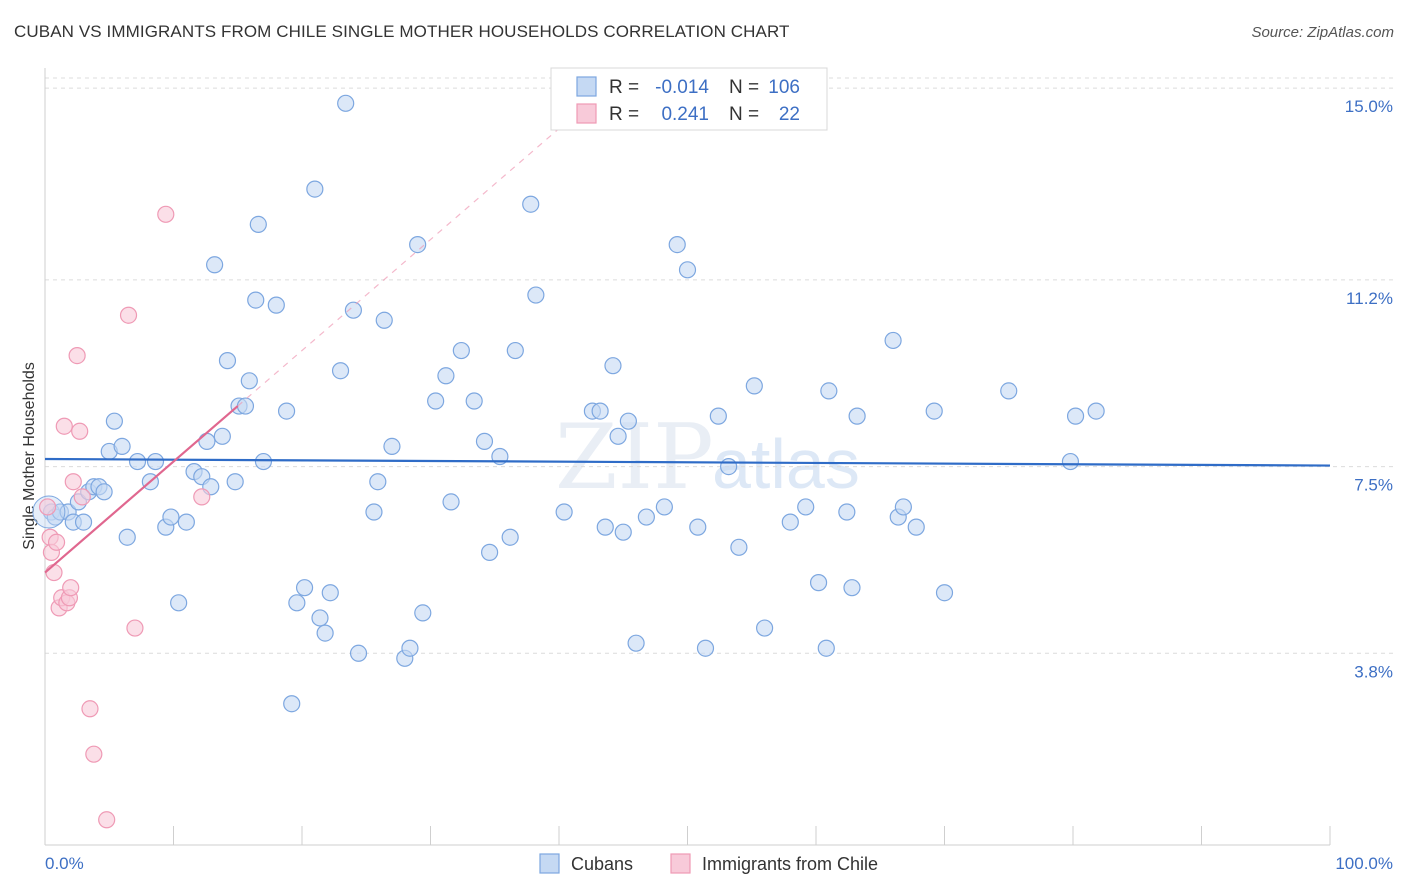 This screenshot has width=1406, height=892. Describe the element at coordinates (790, 864) in the screenshot. I see `bottom-legend-chile: Immigrants from Chile` at that location.